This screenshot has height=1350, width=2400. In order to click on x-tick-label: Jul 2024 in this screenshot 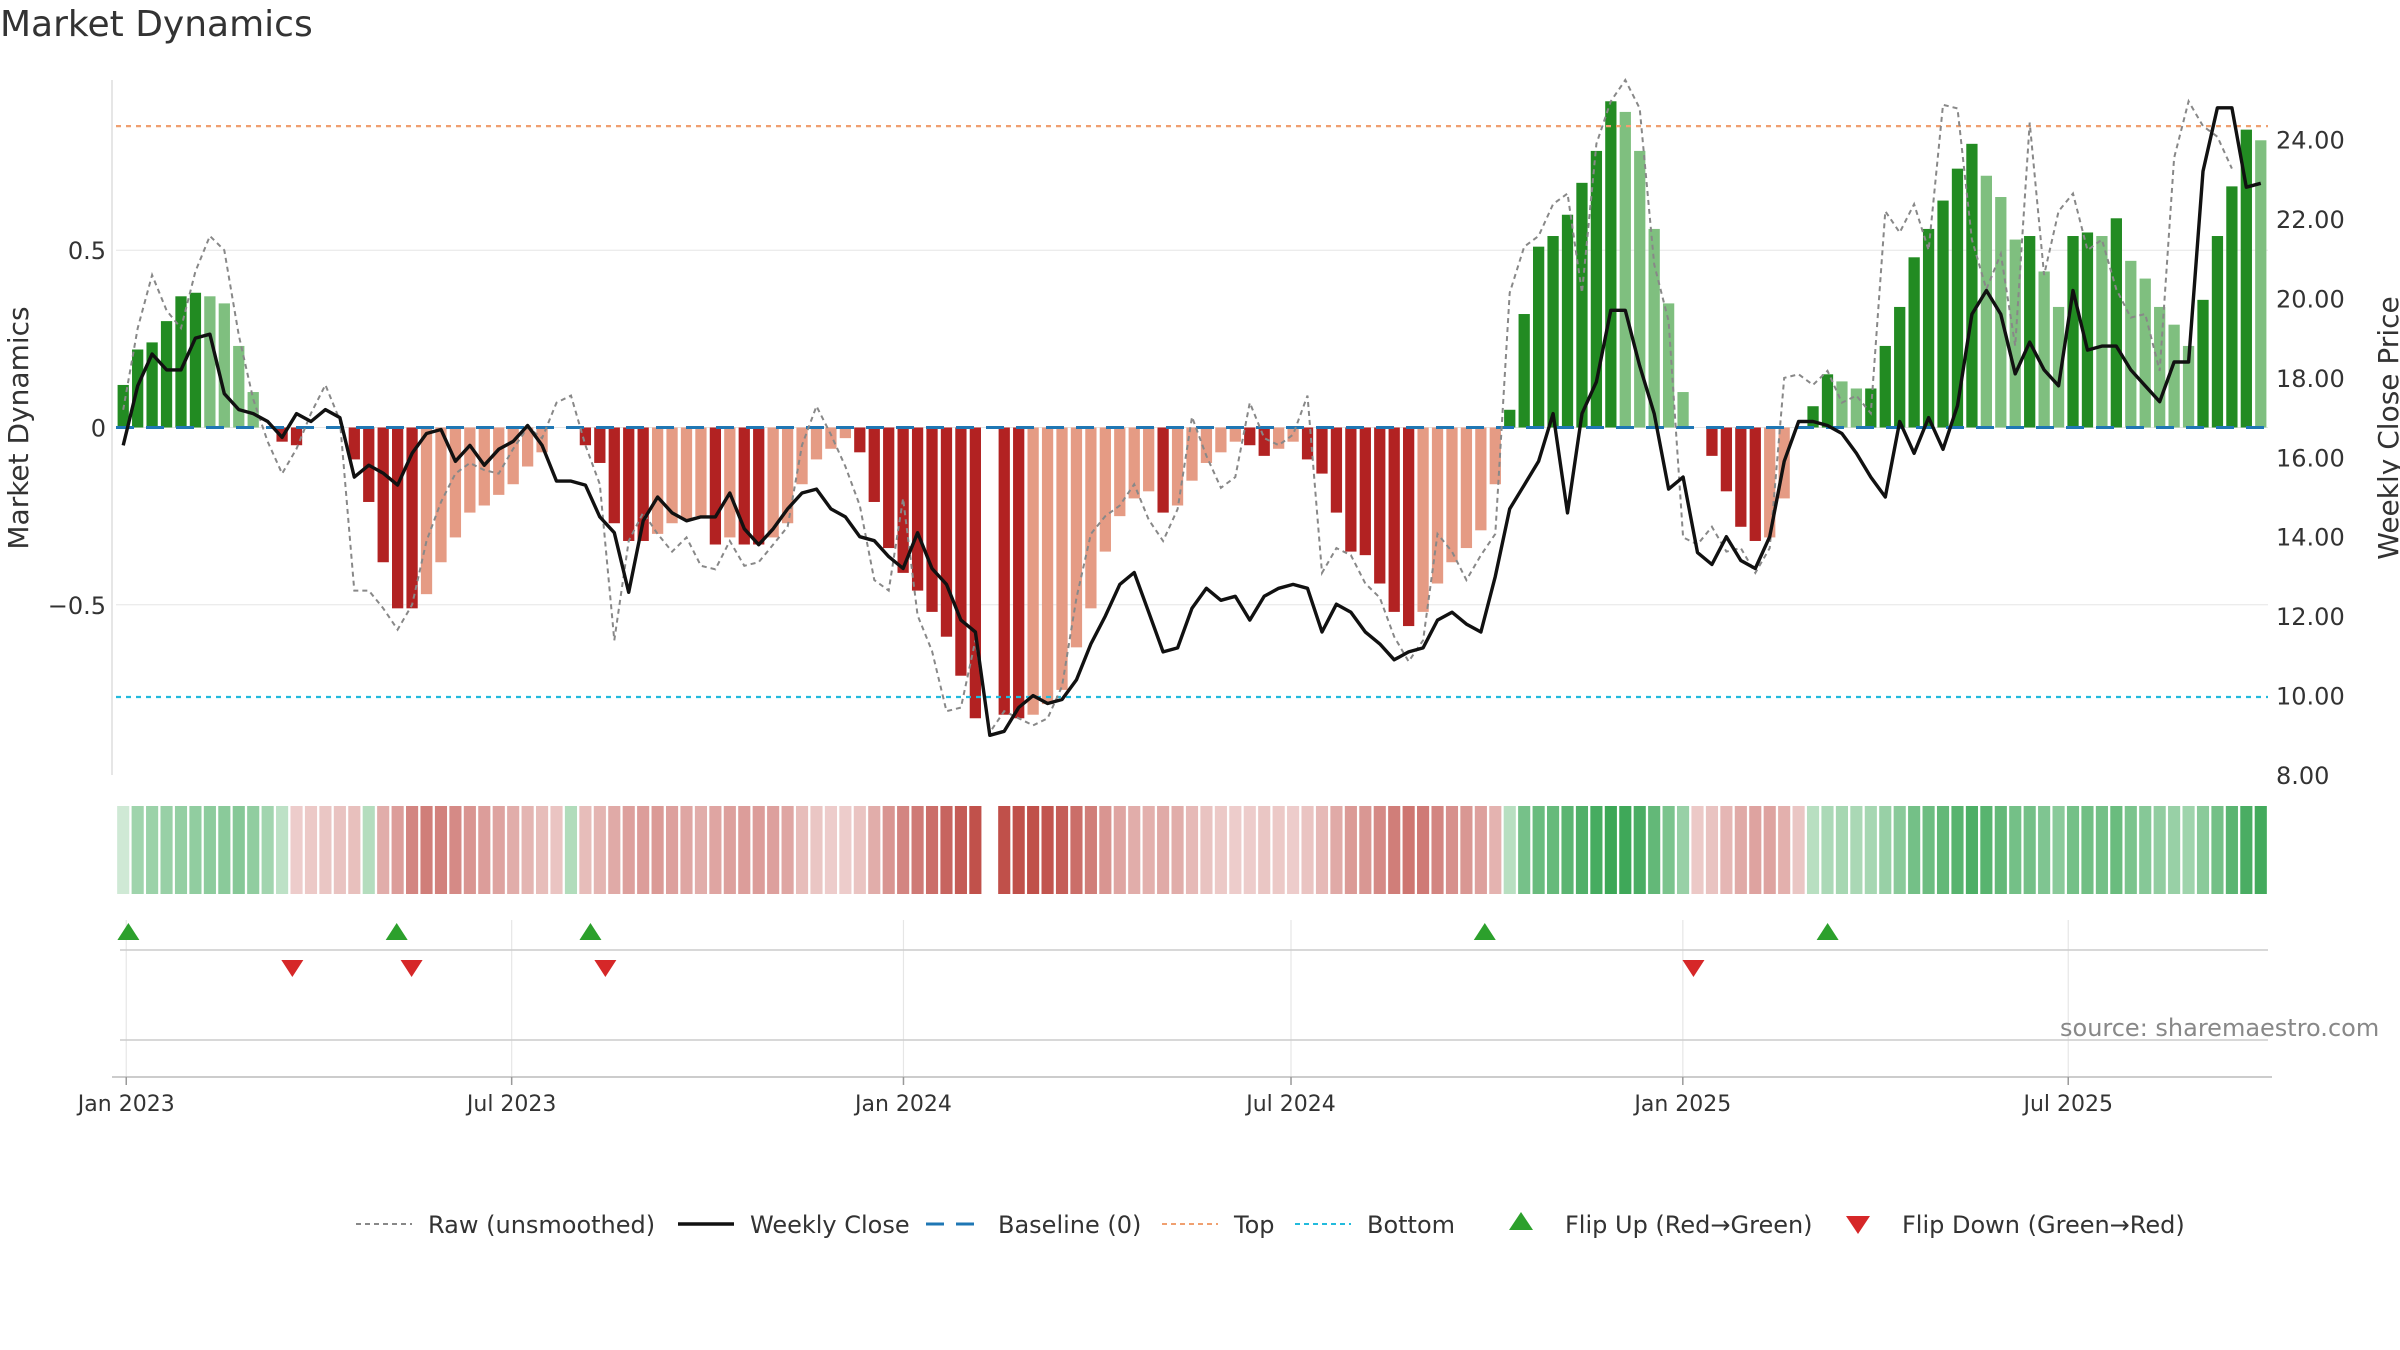, I will do `click(1290, 1104)`.